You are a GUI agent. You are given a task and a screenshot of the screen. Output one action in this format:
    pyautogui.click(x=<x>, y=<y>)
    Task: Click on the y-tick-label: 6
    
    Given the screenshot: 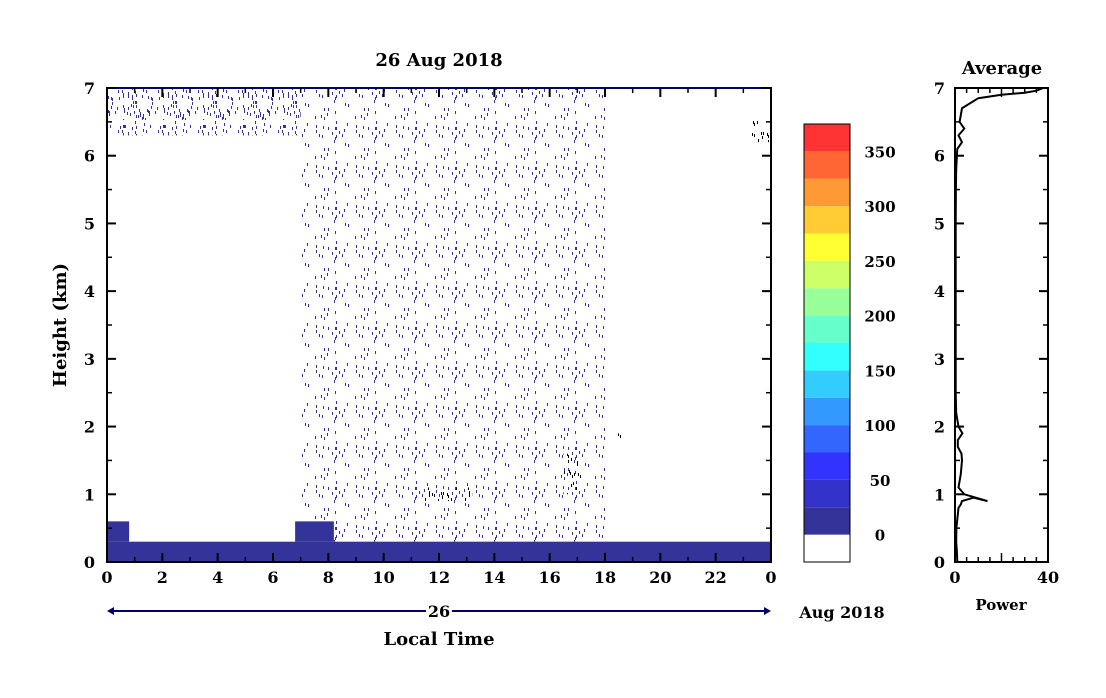 What is the action you would take?
    pyautogui.click(x=89, y=156)
    